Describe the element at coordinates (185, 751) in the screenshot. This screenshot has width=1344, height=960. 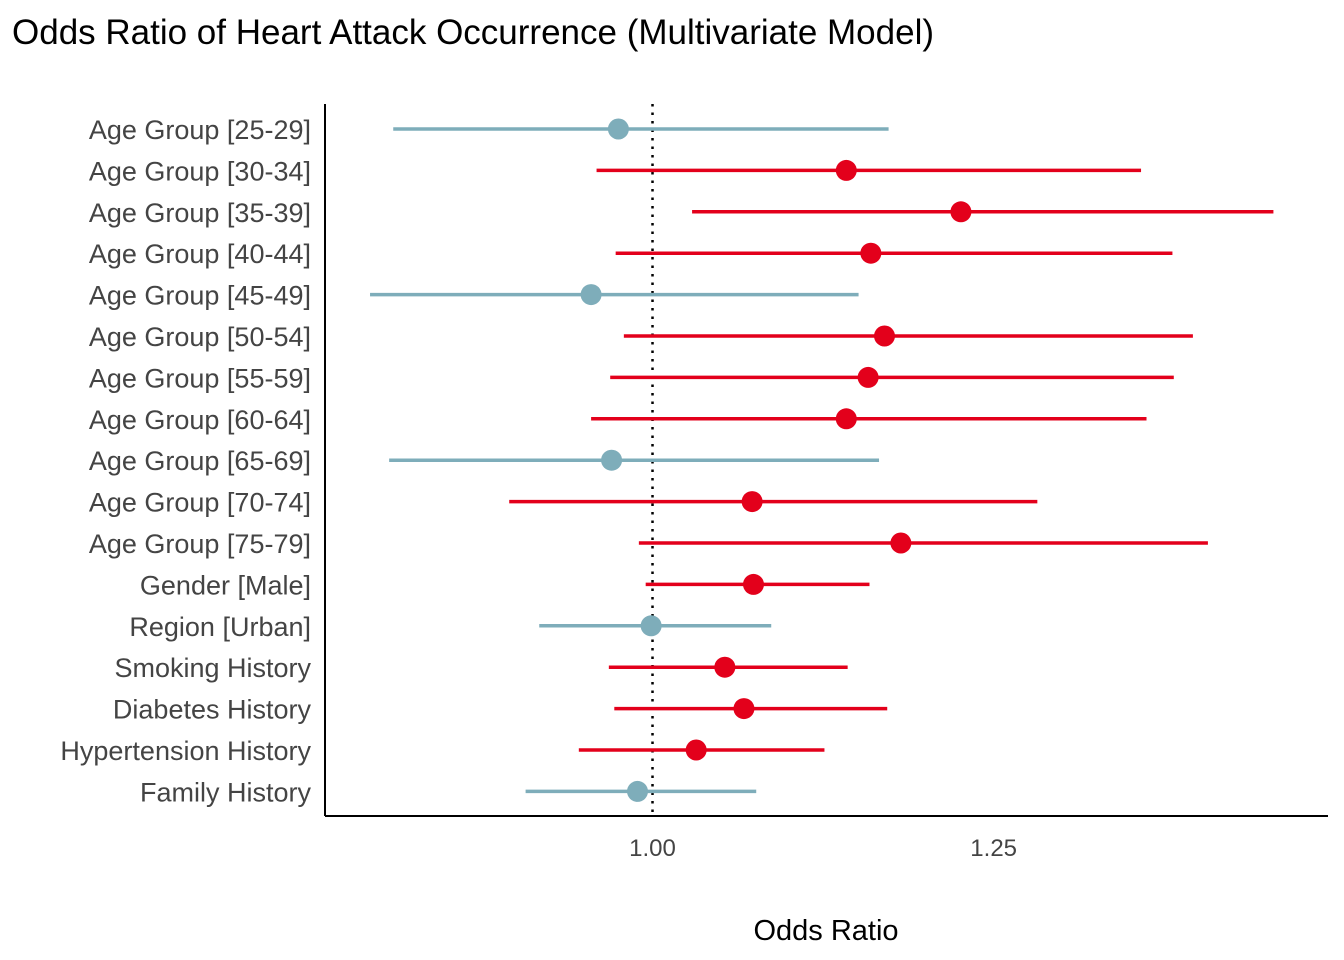
I see `y-category-label: Hypertension History` at that location.